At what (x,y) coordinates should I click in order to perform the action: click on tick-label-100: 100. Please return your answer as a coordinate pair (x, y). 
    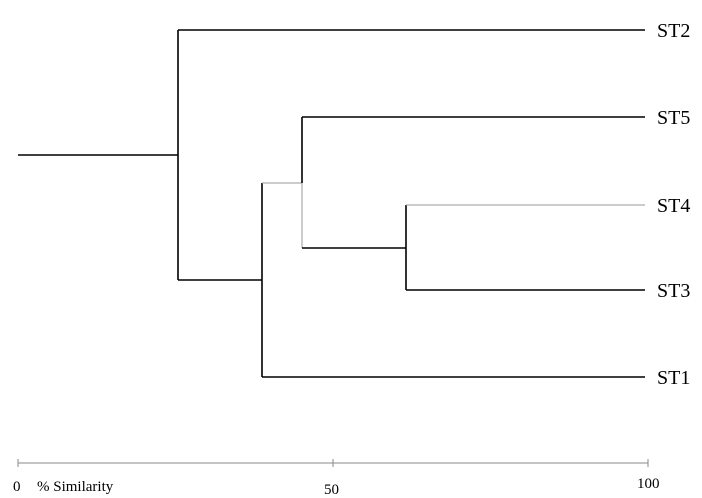
    Looking at the image, I should click on (648, 484).